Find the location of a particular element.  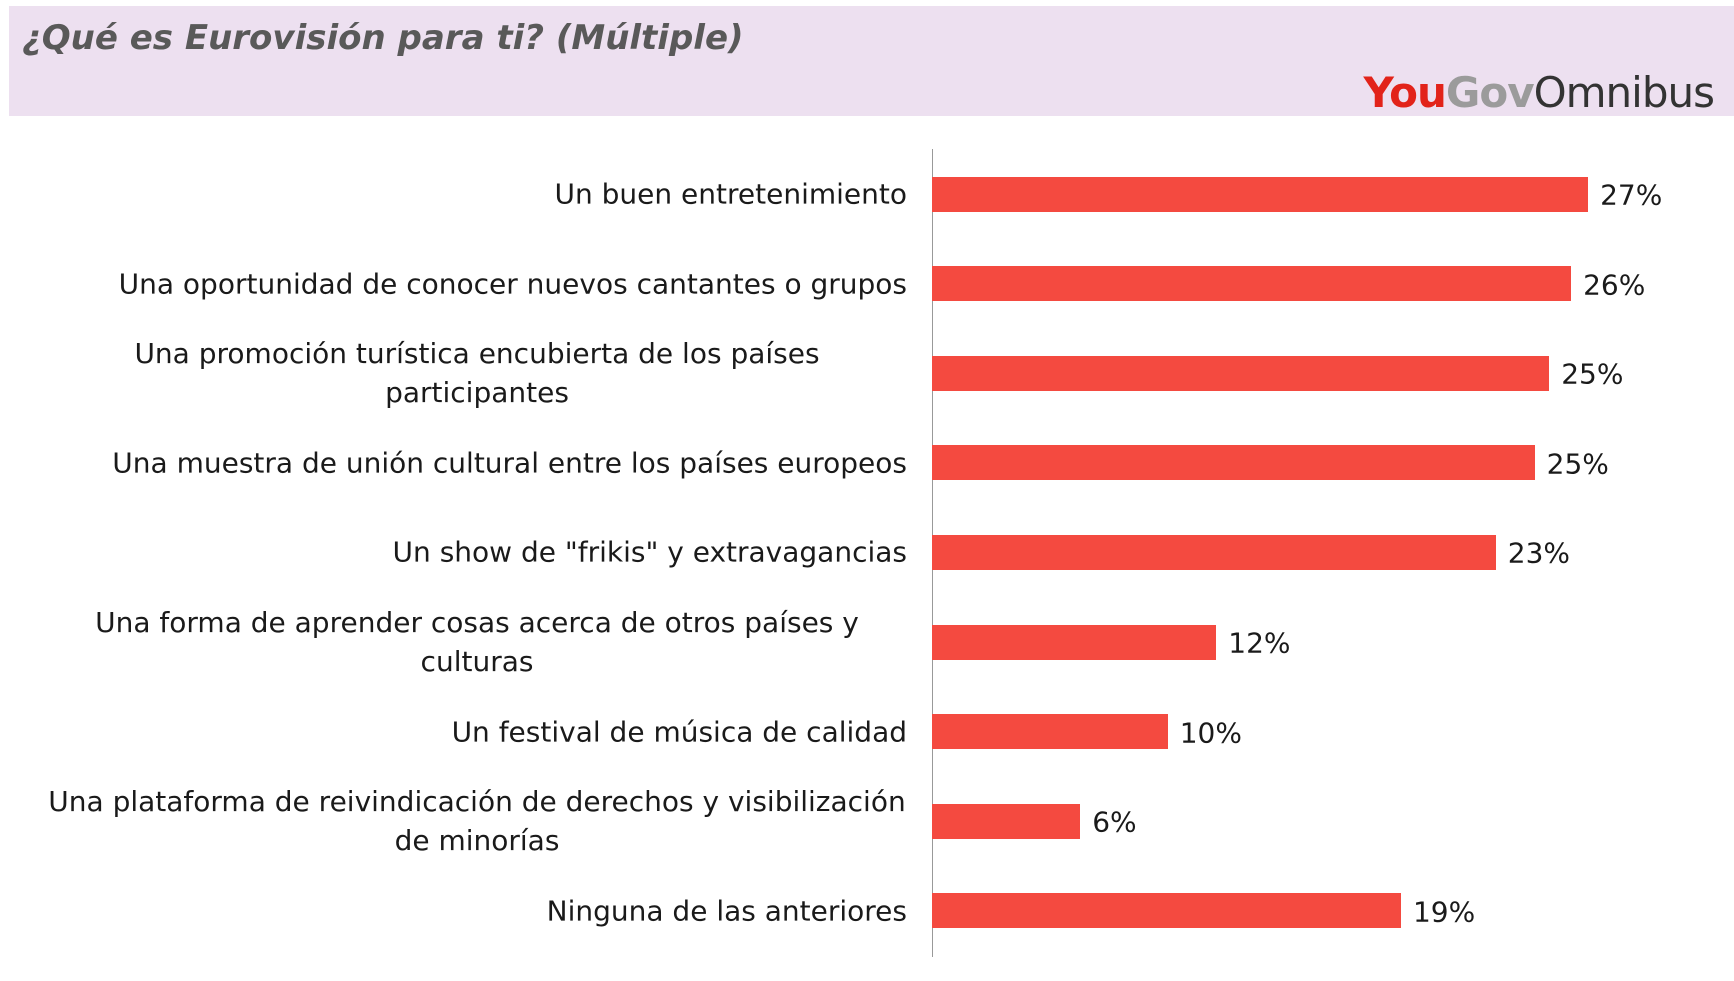

category-label: Un festival de música de calidad is located at coordinates (679, 732).